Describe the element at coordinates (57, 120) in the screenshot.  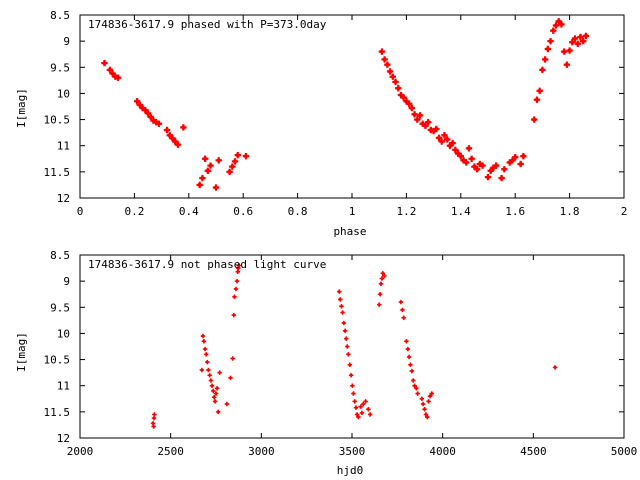
I see `y-tick-label: 10.5` at that location.